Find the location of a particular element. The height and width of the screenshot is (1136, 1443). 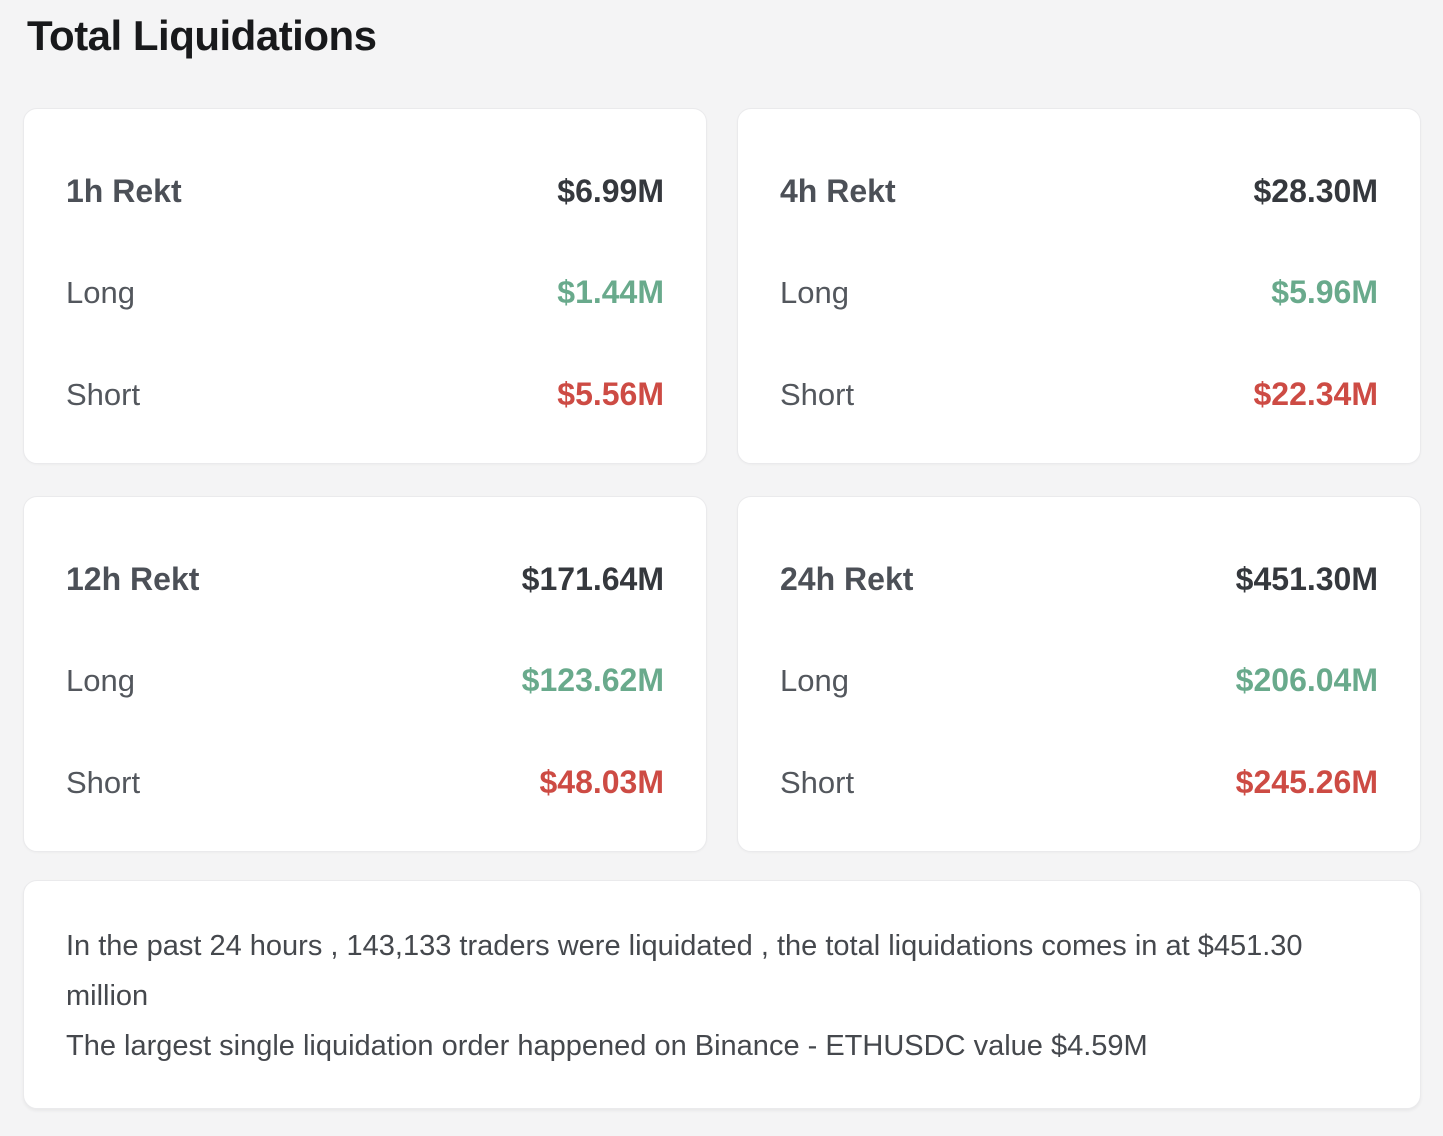

period-label: 24h Rekt is located at coordinates (847, 579).